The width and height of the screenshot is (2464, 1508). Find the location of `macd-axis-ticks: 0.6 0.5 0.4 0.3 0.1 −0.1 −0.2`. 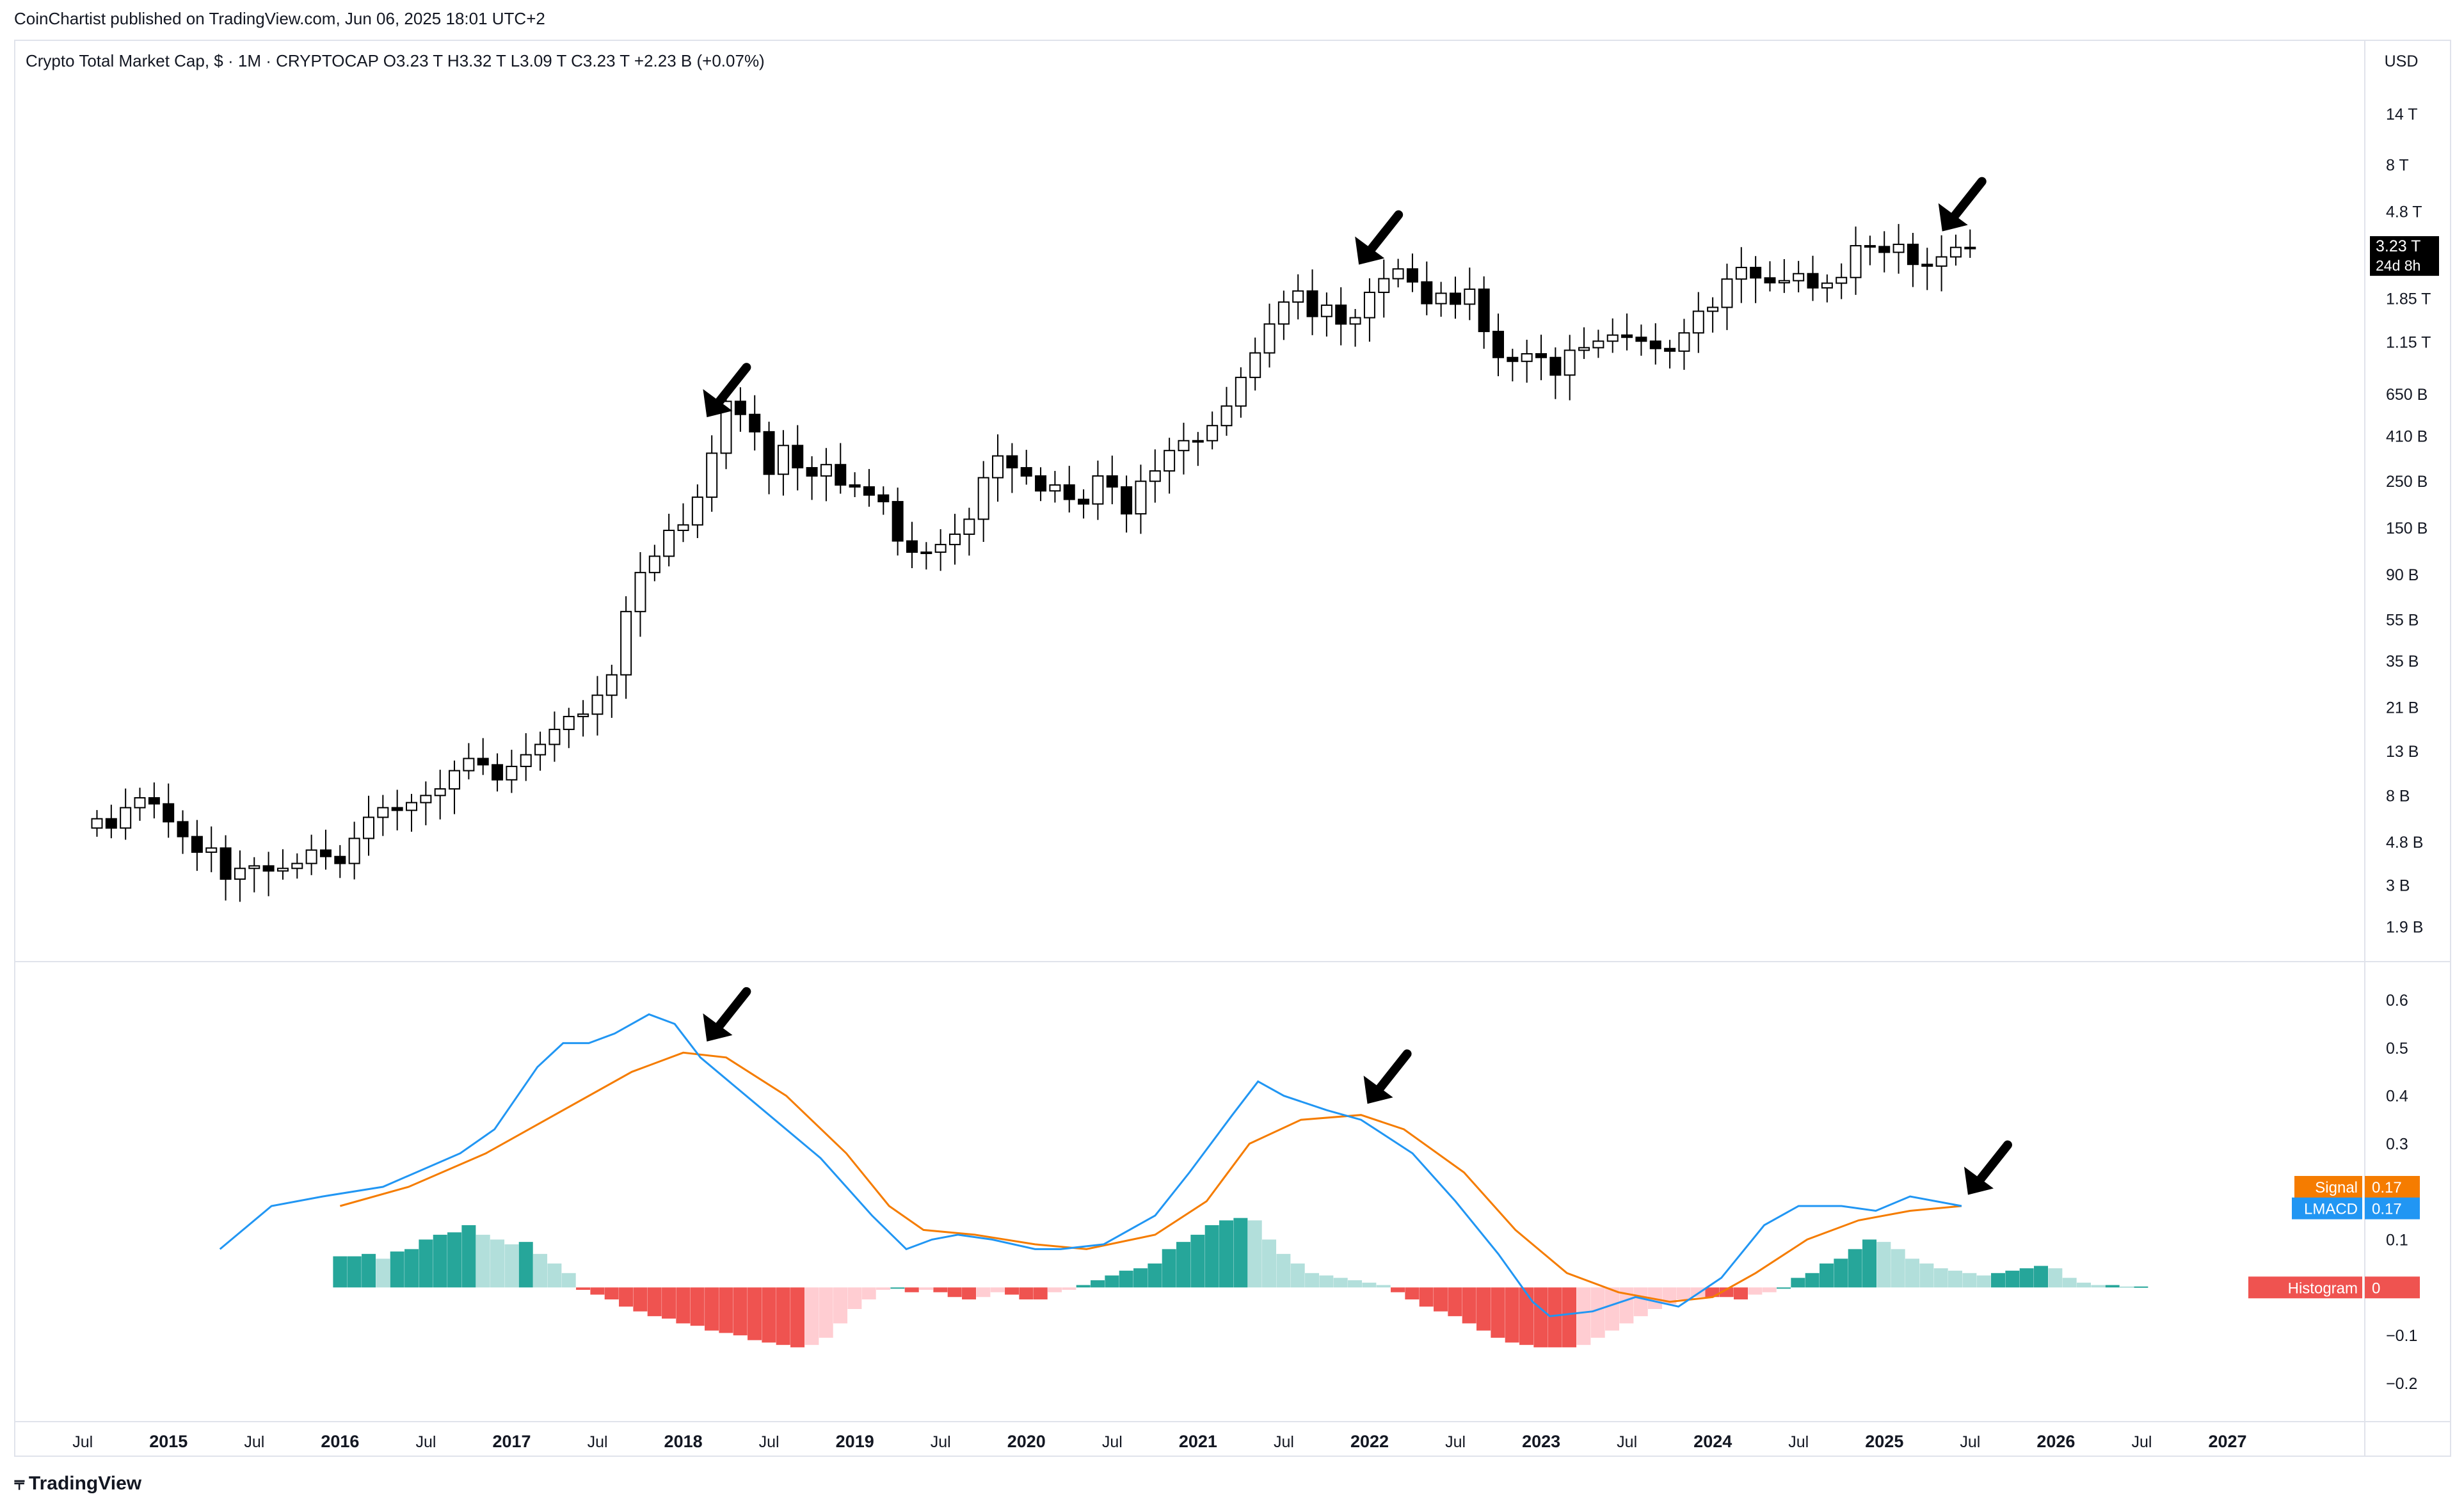

macd-axis-ticks: 0.6 0.5 0.4 0.3 0.1 −0.1 −0.2 is located at coordinates (2401, 1192).